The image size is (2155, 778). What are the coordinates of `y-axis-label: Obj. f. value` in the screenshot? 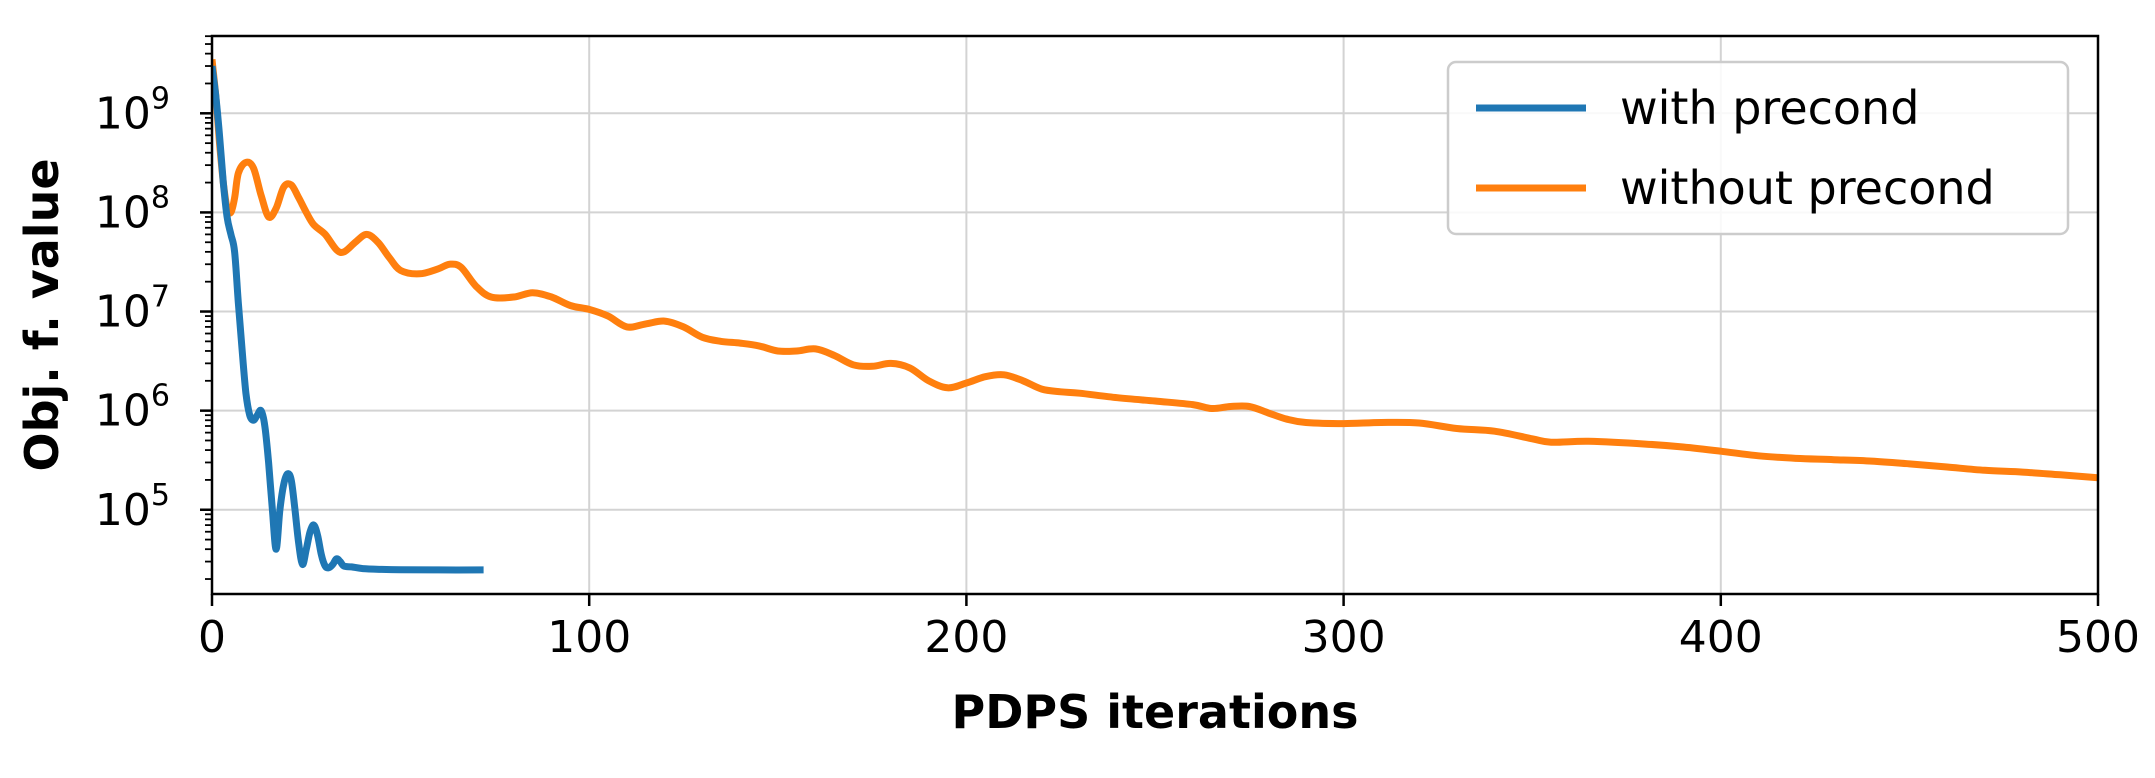 It's located at (42, 314).